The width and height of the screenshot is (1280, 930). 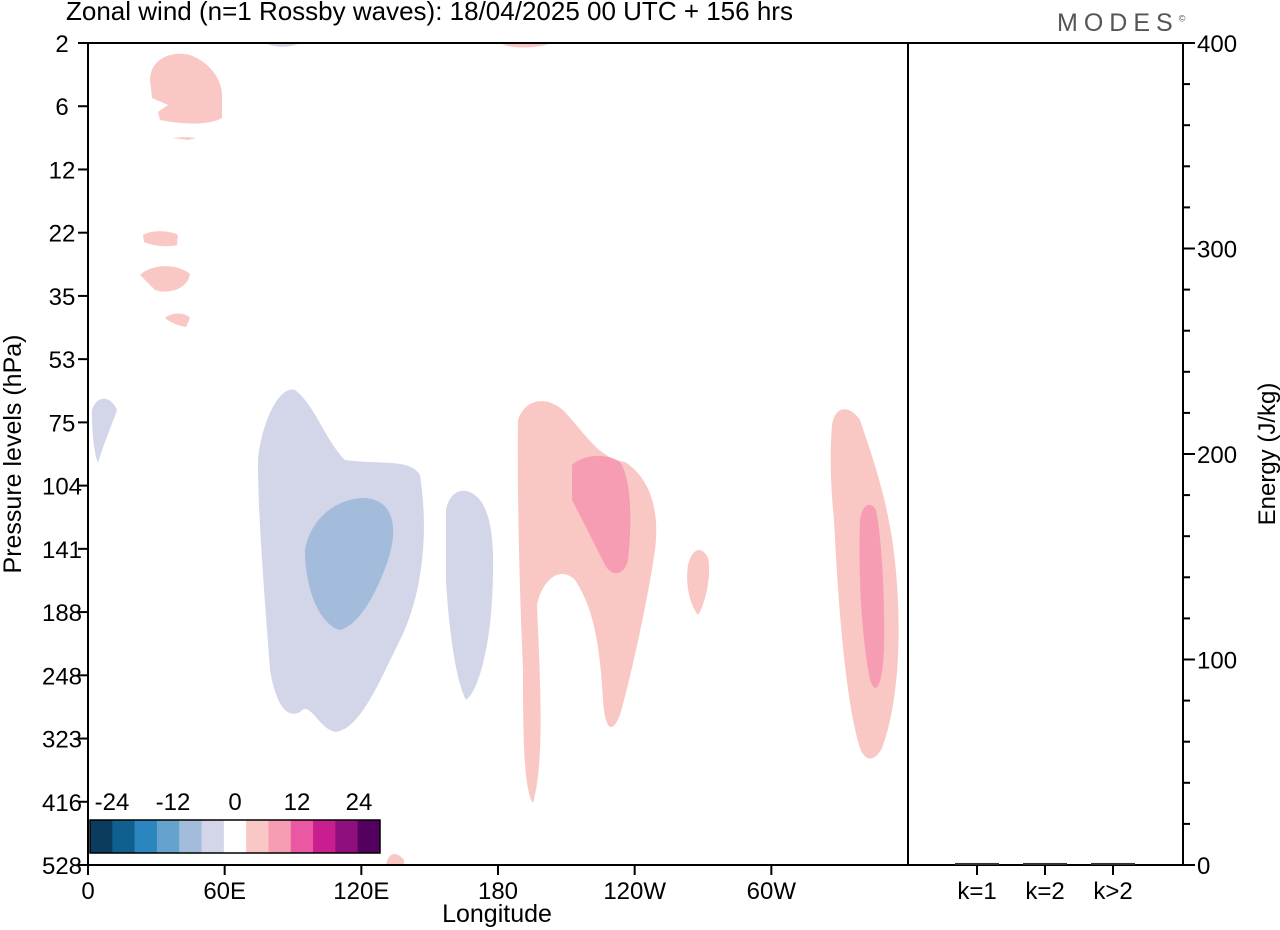 What do you see at coordinates (1217, 661) in the screenshot?
I see `energy-tick-label: 100` at bounding box center [1217, 661].